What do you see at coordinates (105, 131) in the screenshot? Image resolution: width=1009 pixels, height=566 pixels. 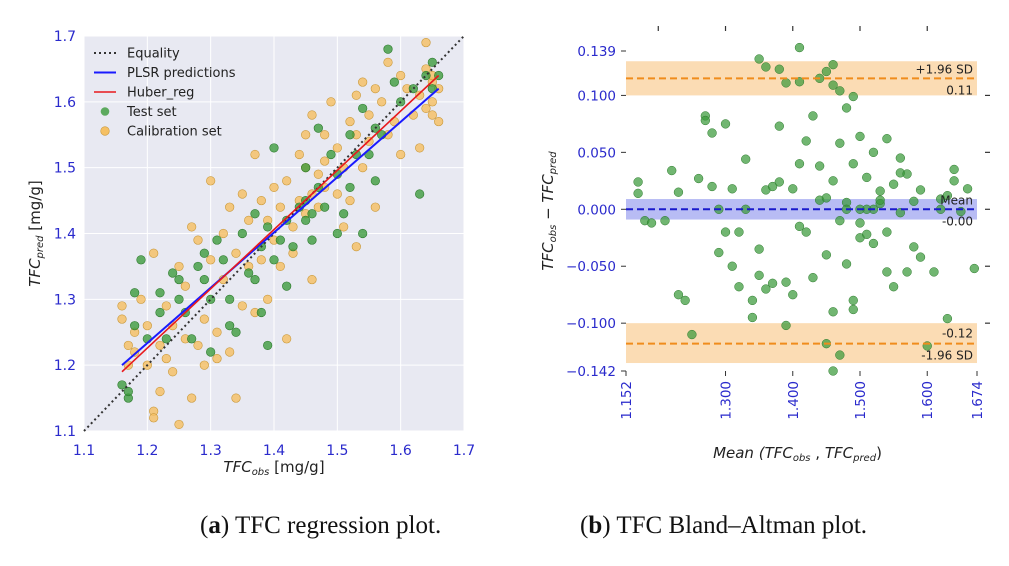 I see `legend-swatch-calibration` at bounding box center [105, 131].